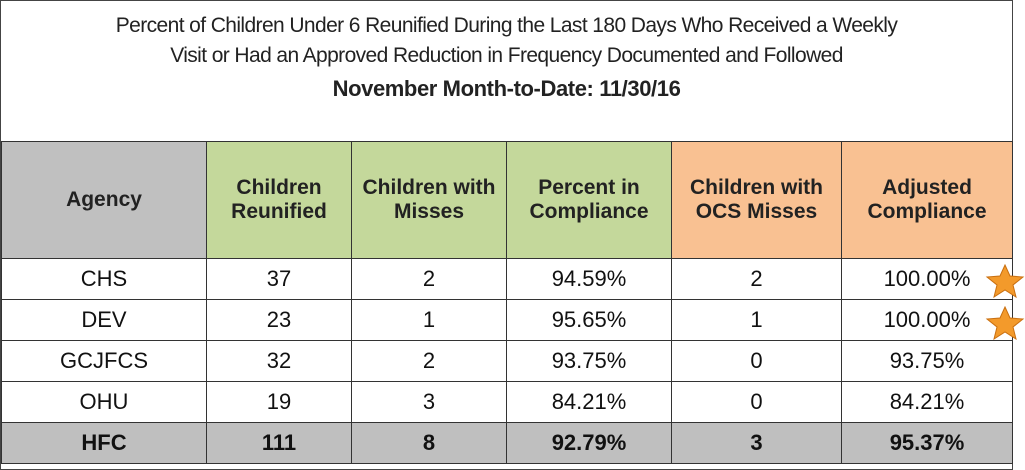 Image resolution: width=1025 pixels, height=470 pixels. What do you see at coordinates (104, 320) in the screenshot?
I see `cell: DEV` at bounding box center [104, 320].